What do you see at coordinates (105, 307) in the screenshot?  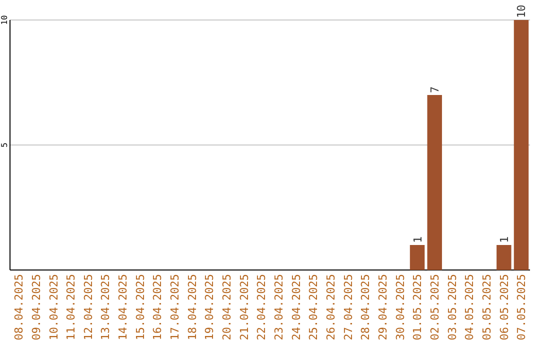 I see `x-tick-label: 13.04.2025` at bounding box center [105, 307].